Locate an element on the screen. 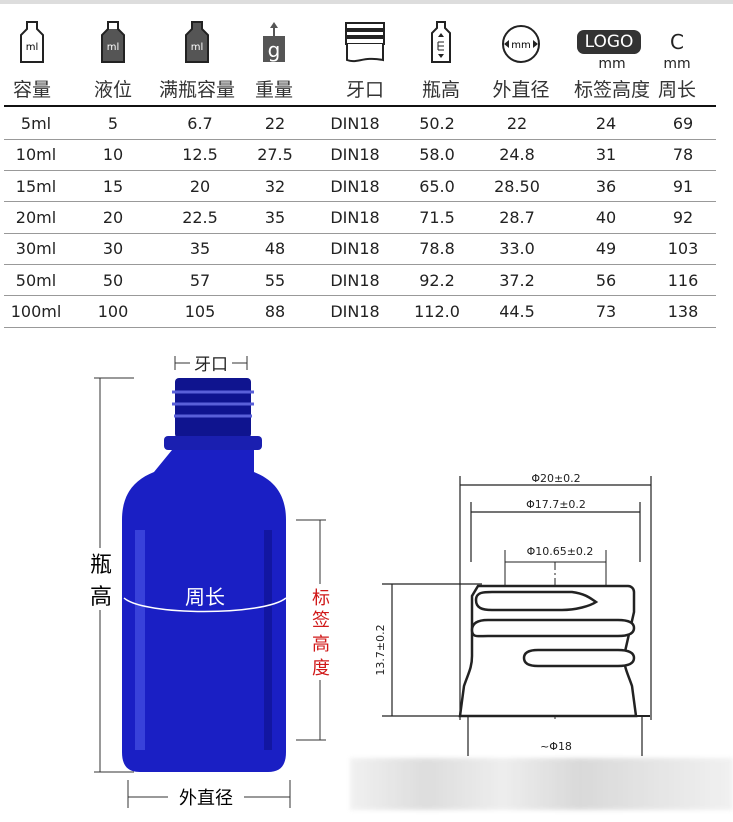 Image resolution: width=733 pixels, height=822 pixels. table-cell: 20ml is located at coordinates (36, 217).